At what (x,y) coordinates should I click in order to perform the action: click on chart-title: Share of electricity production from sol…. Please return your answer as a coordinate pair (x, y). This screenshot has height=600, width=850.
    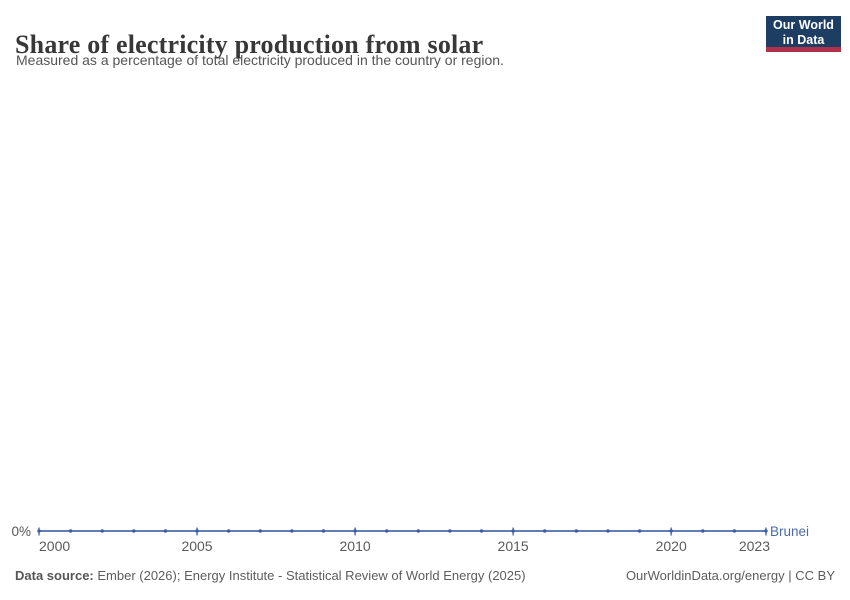
    Looking at the image, I should click on (249, 45).